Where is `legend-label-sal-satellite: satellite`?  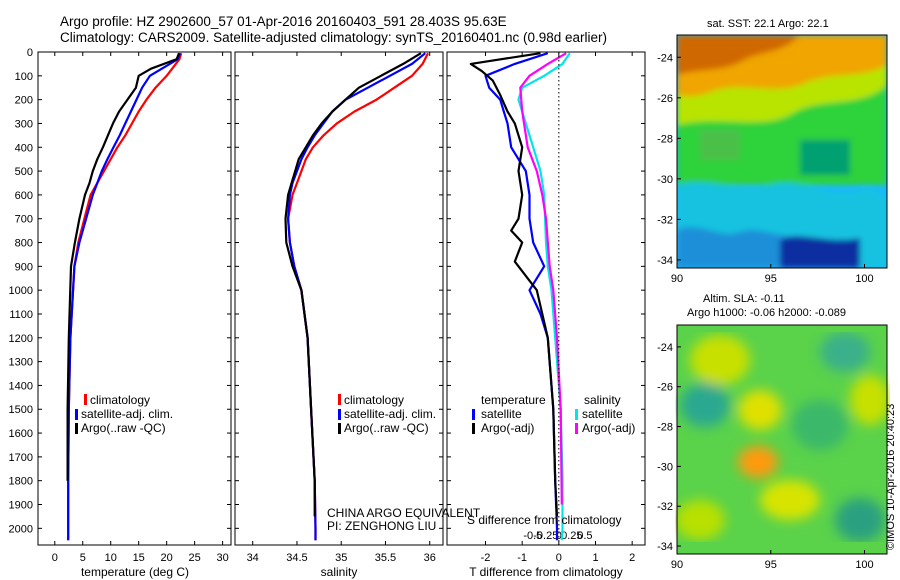 legend-label-sal-satellite: satellite is located at coordinates (602, 414).